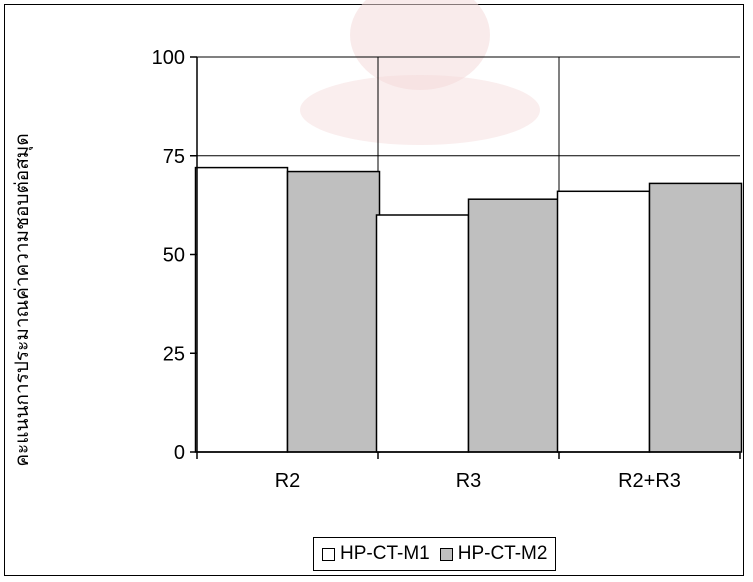  Describe the element at coordinates (469, 481) in the screenshot. I see `x-tick-label-1: R3` at that location.